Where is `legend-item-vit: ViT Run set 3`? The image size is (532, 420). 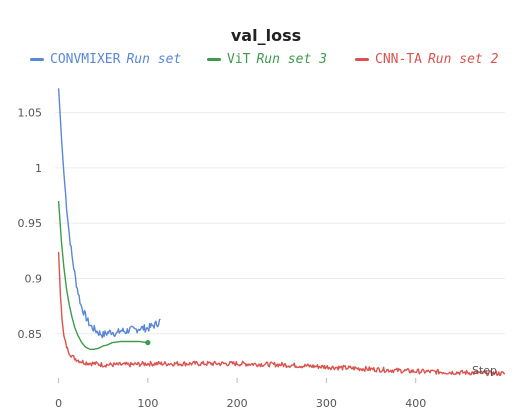 legend-item-vit: ViT Run set 3 is located at coordinates (267, 59).